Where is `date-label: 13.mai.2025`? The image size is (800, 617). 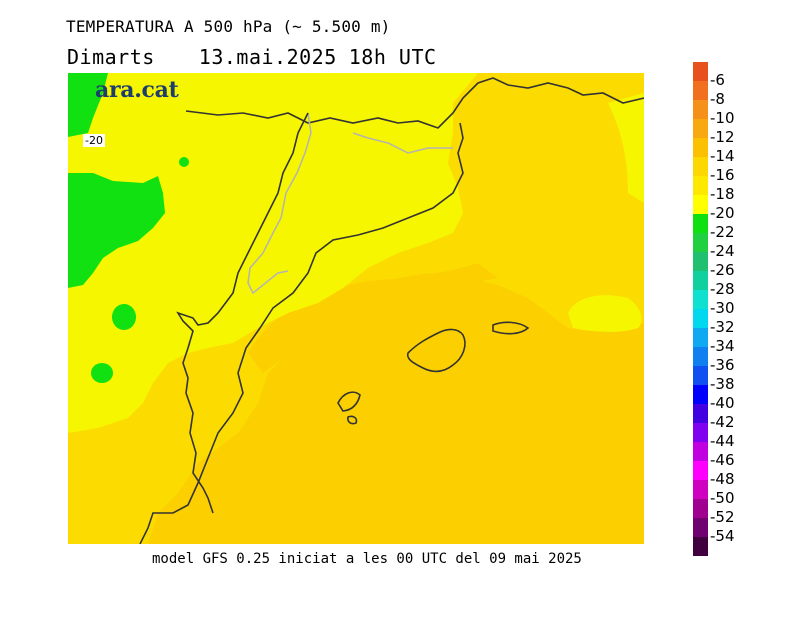
date-label: 13.mai.2025 is located at coordinates (267, 57).